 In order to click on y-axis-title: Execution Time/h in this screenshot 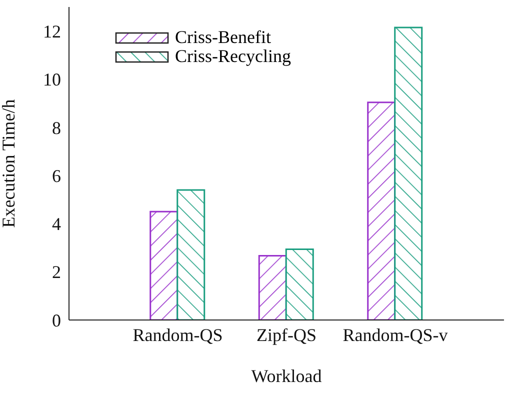, I will do `click(9, 163)`.